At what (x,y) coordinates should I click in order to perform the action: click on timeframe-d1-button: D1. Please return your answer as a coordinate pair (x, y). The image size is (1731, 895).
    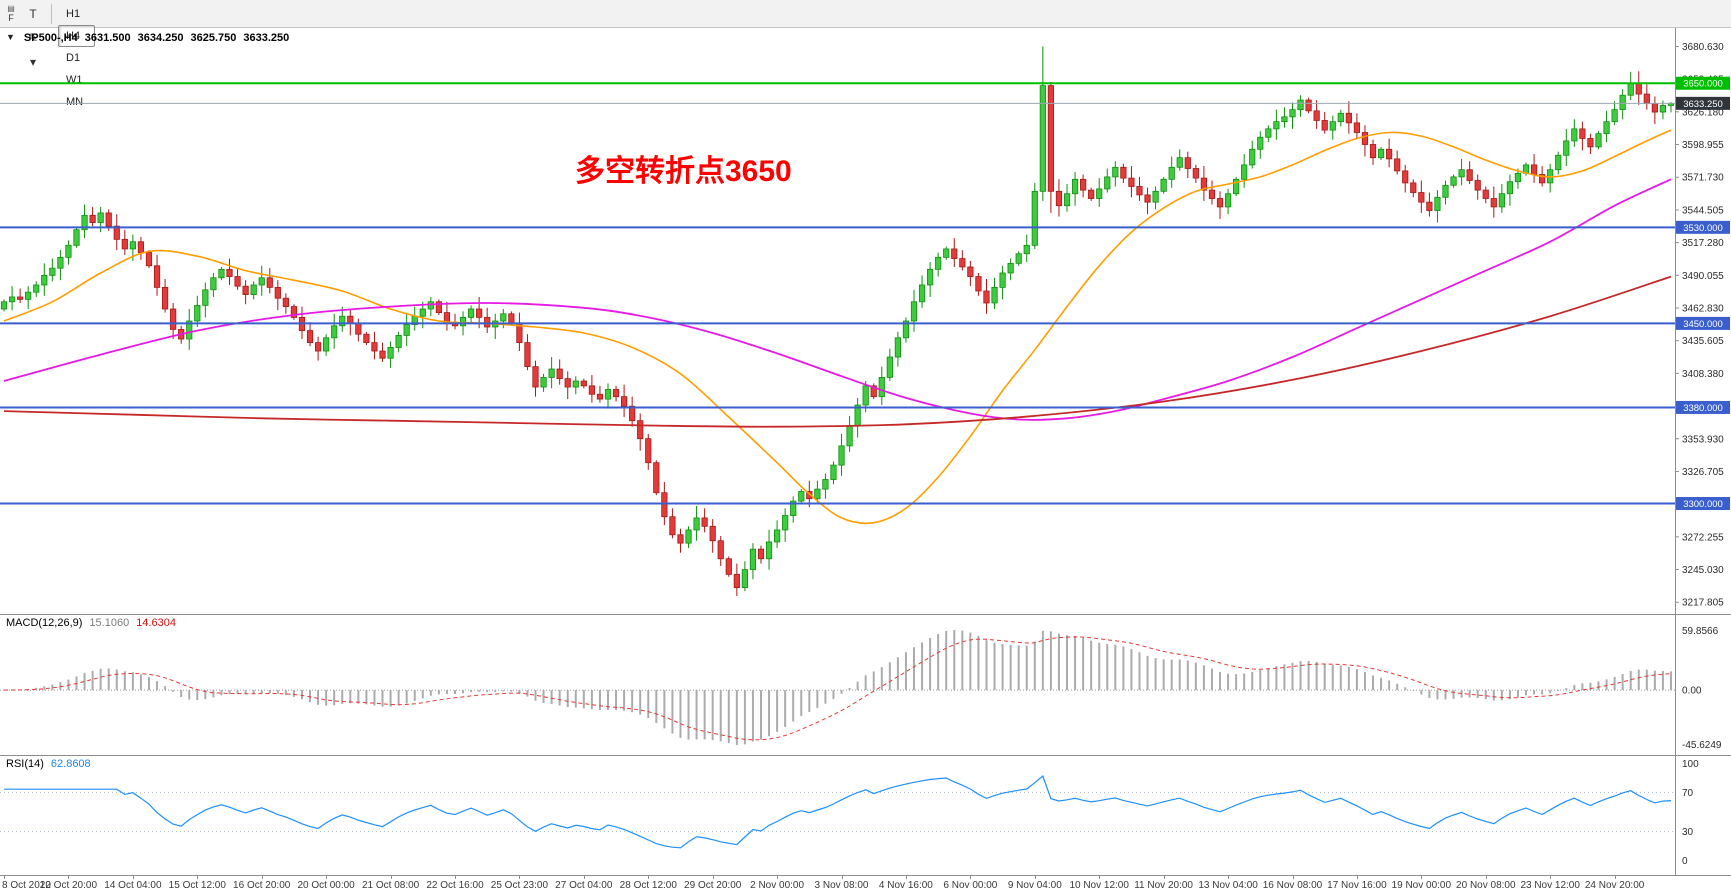
    Looking at the image, I should click on (73, 57).